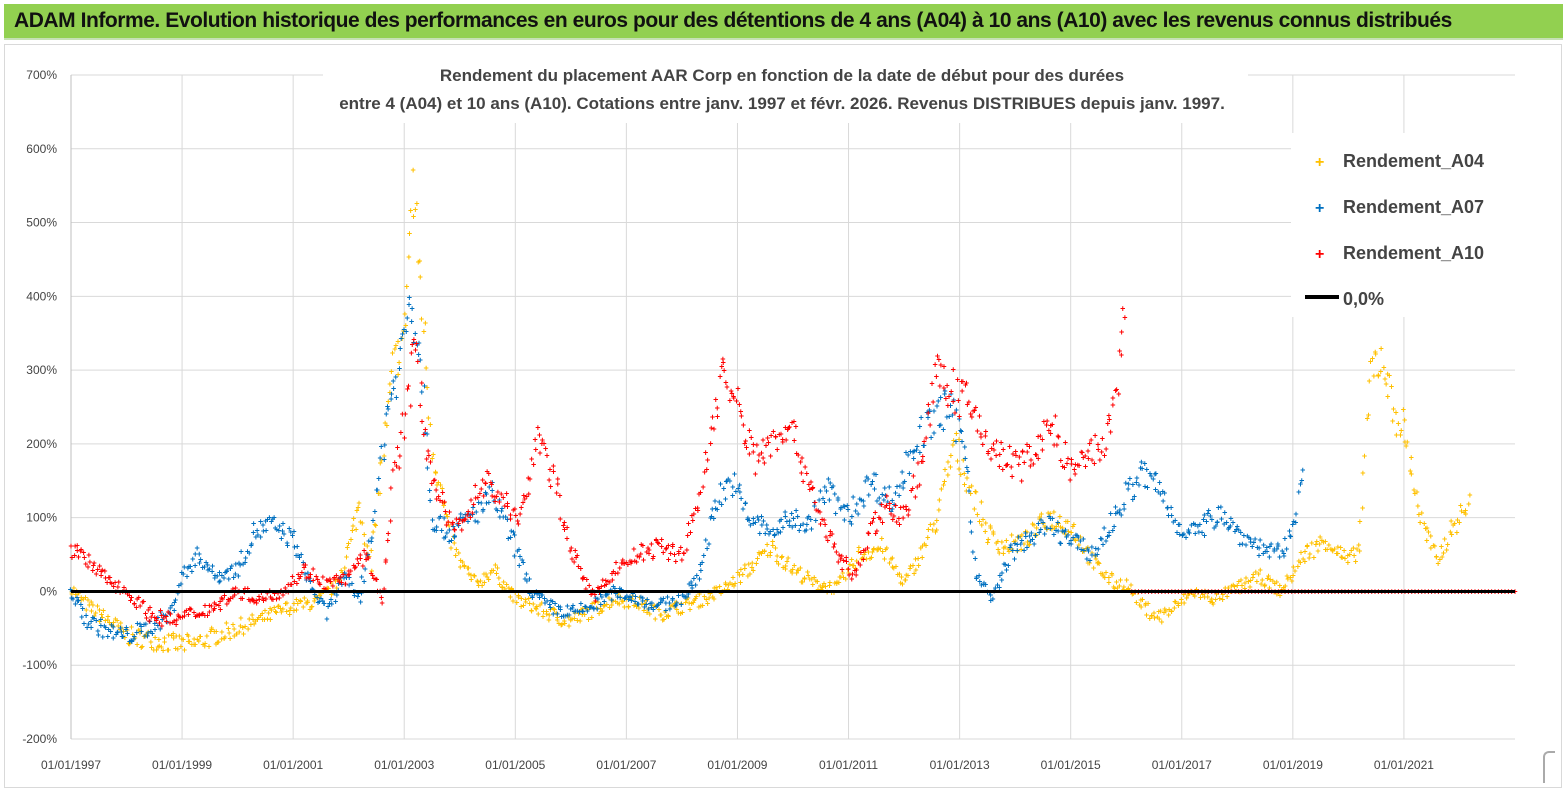 This screenshot has width=1567, height=790. What do you see at coordinates (785, 90) in the screenshot?
I see `subtitle-background` at bounding box center [785, 90].